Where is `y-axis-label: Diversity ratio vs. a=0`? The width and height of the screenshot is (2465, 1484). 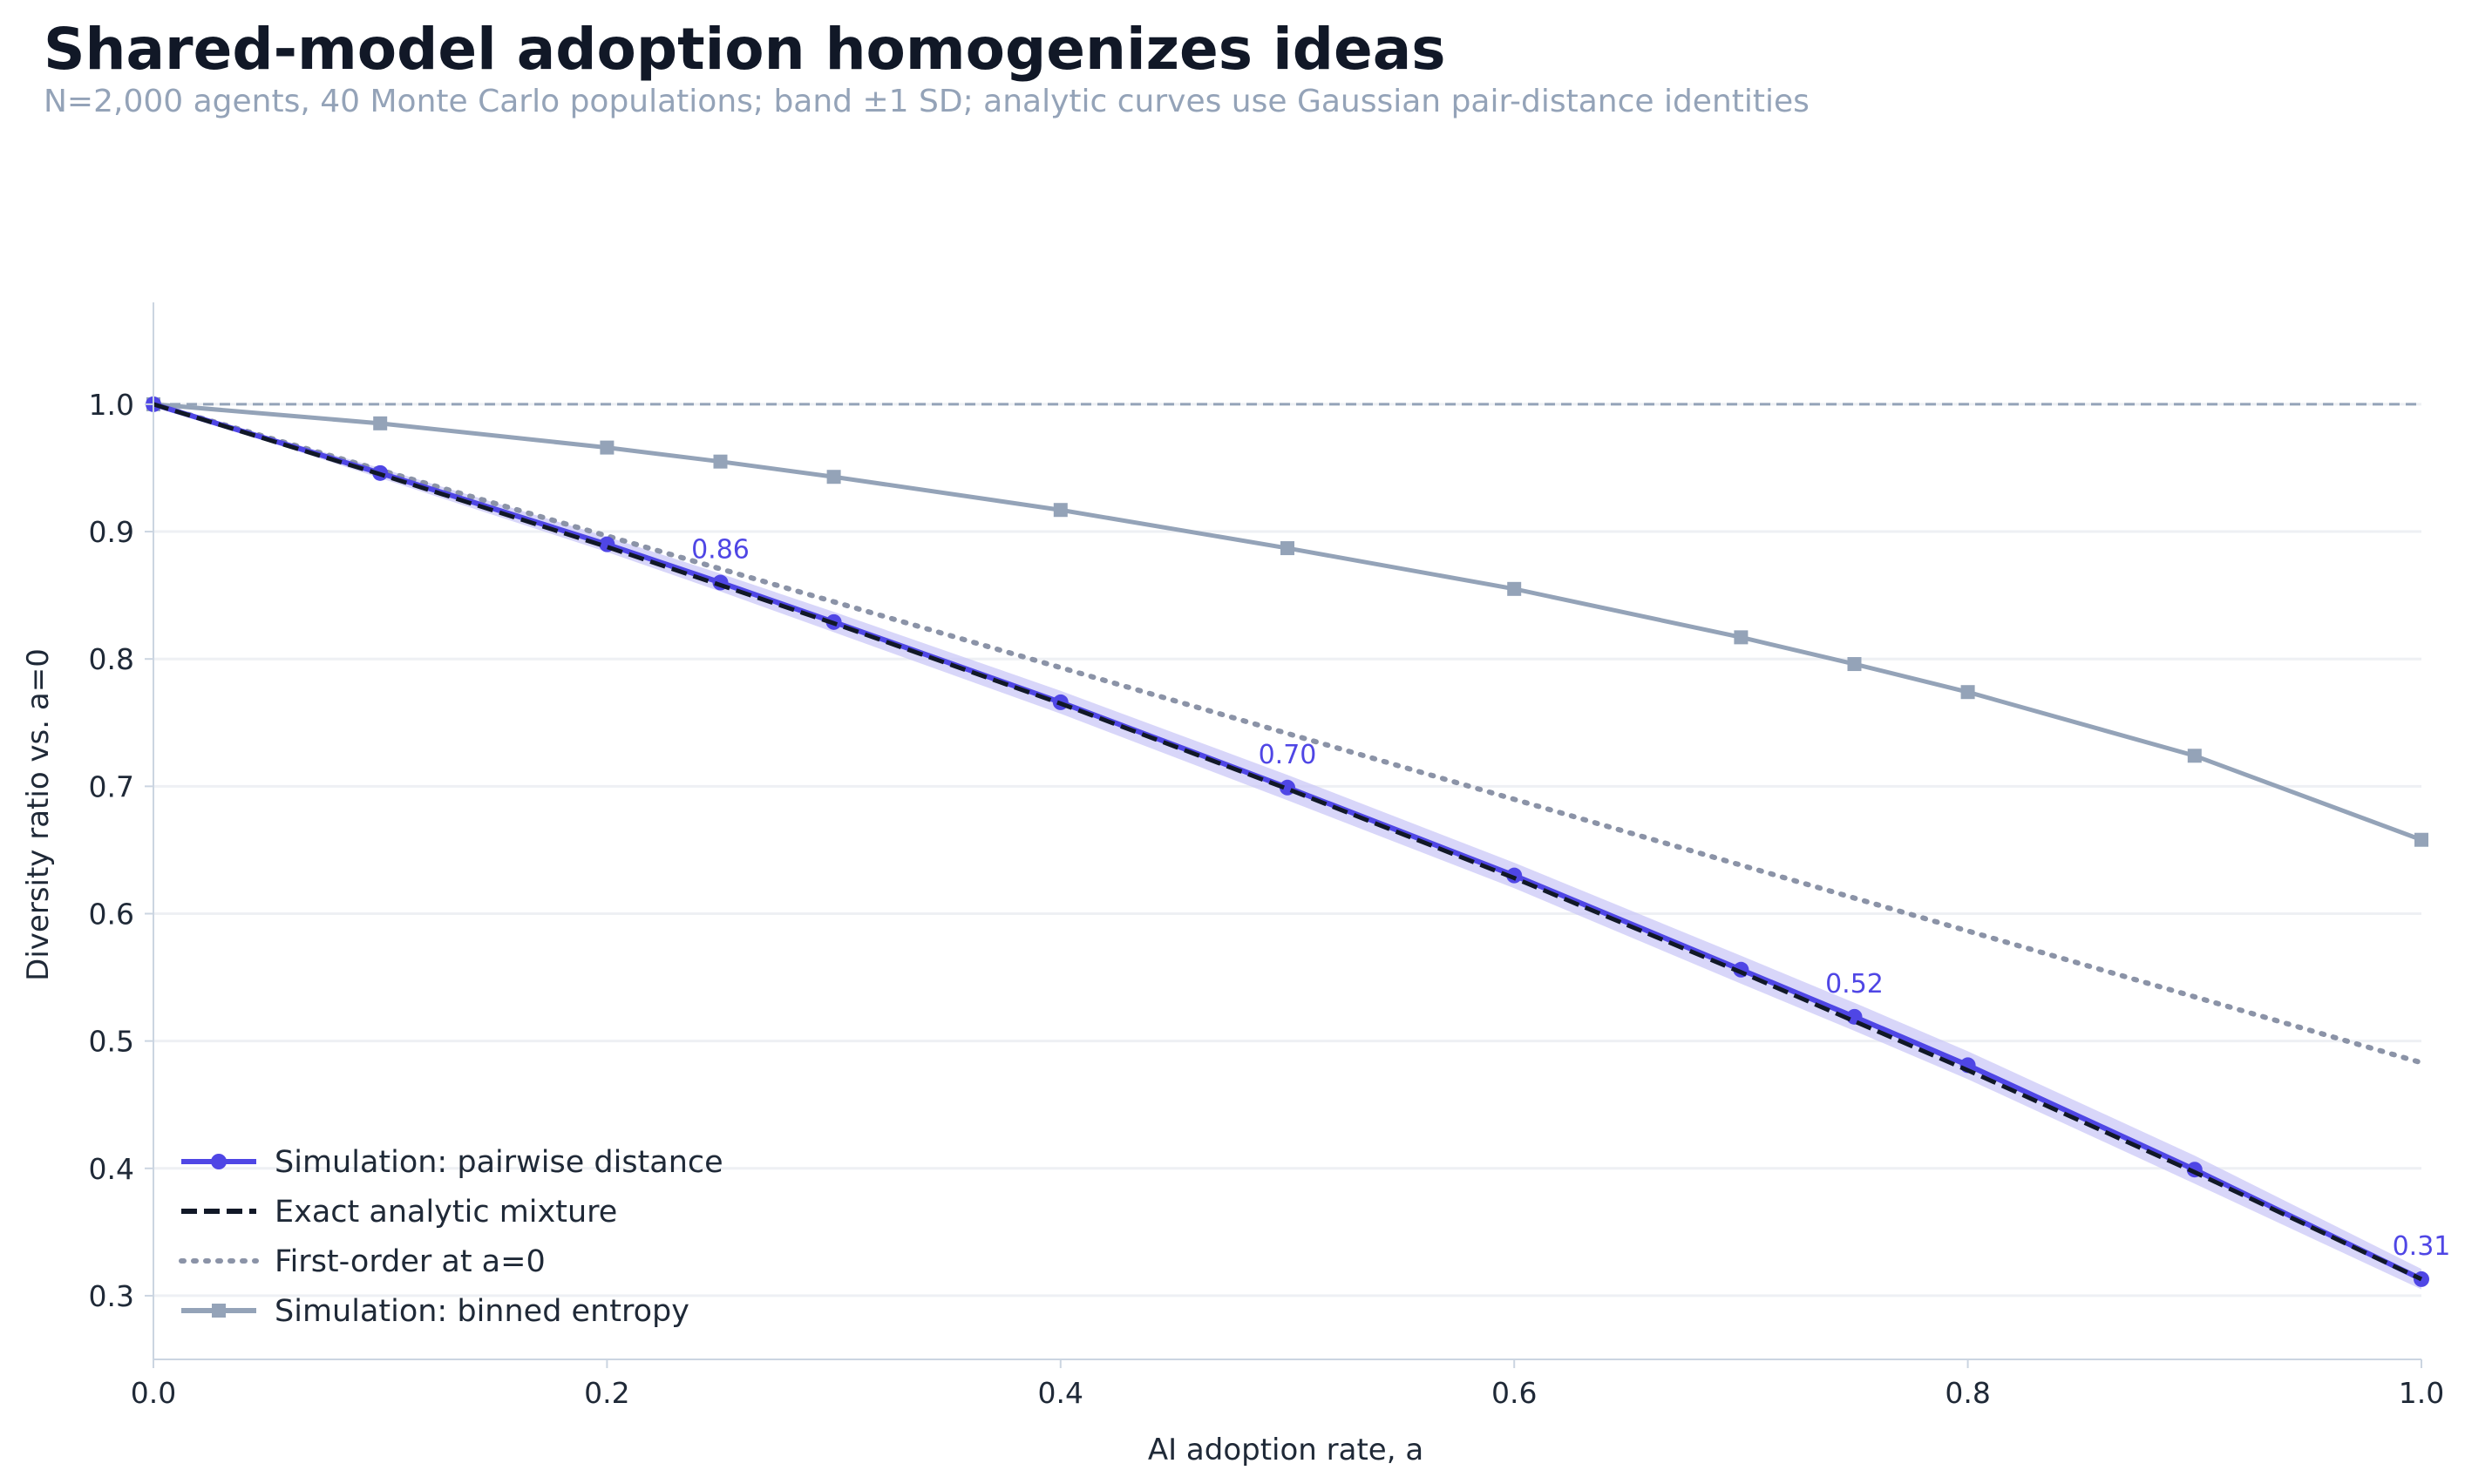 y-axis-label: Diversity ratio vs. a=0 is located at coordinates (38, 814).